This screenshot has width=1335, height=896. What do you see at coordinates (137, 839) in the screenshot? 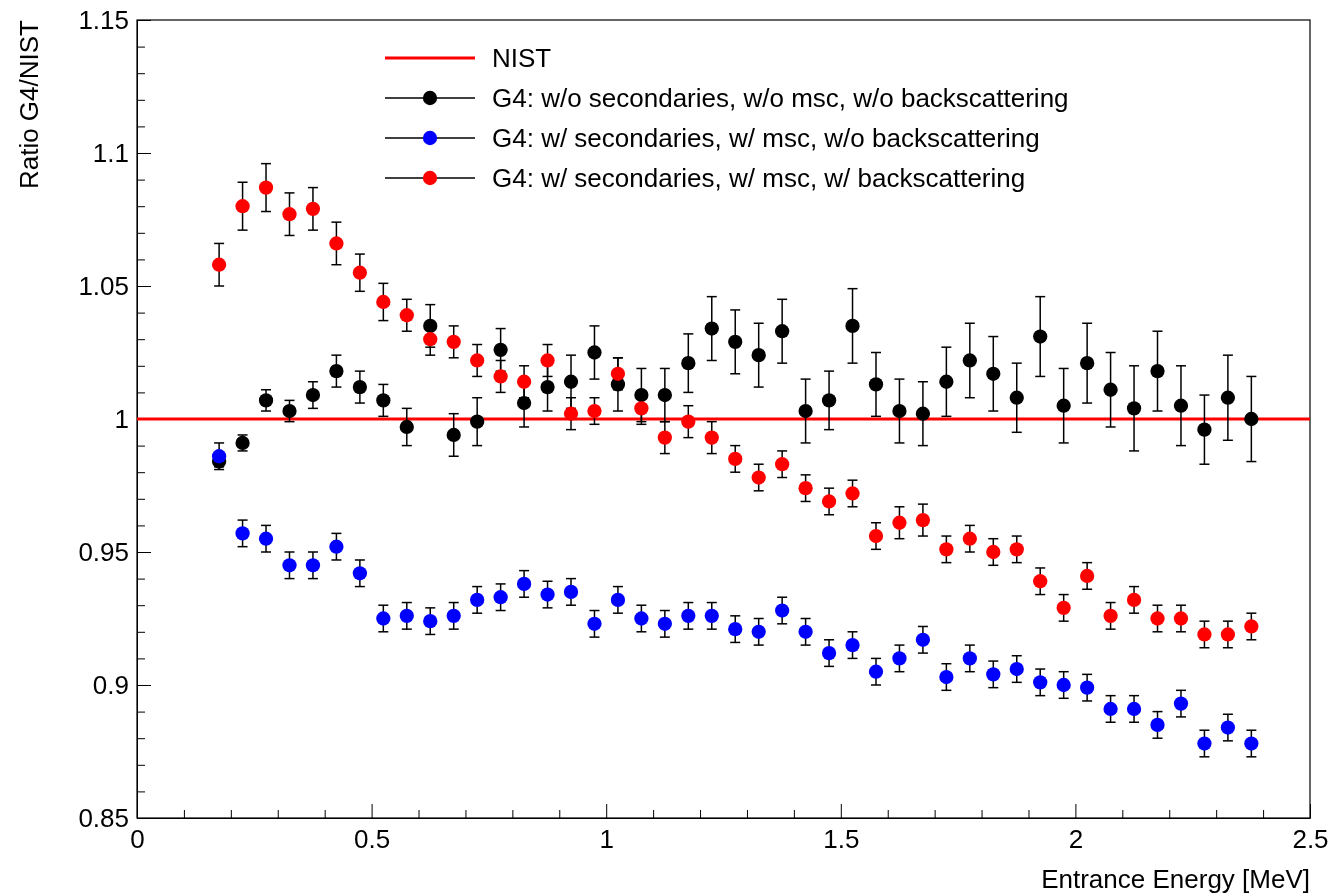
I see `x-tick-label: 0` at bounding box center [137, 839].